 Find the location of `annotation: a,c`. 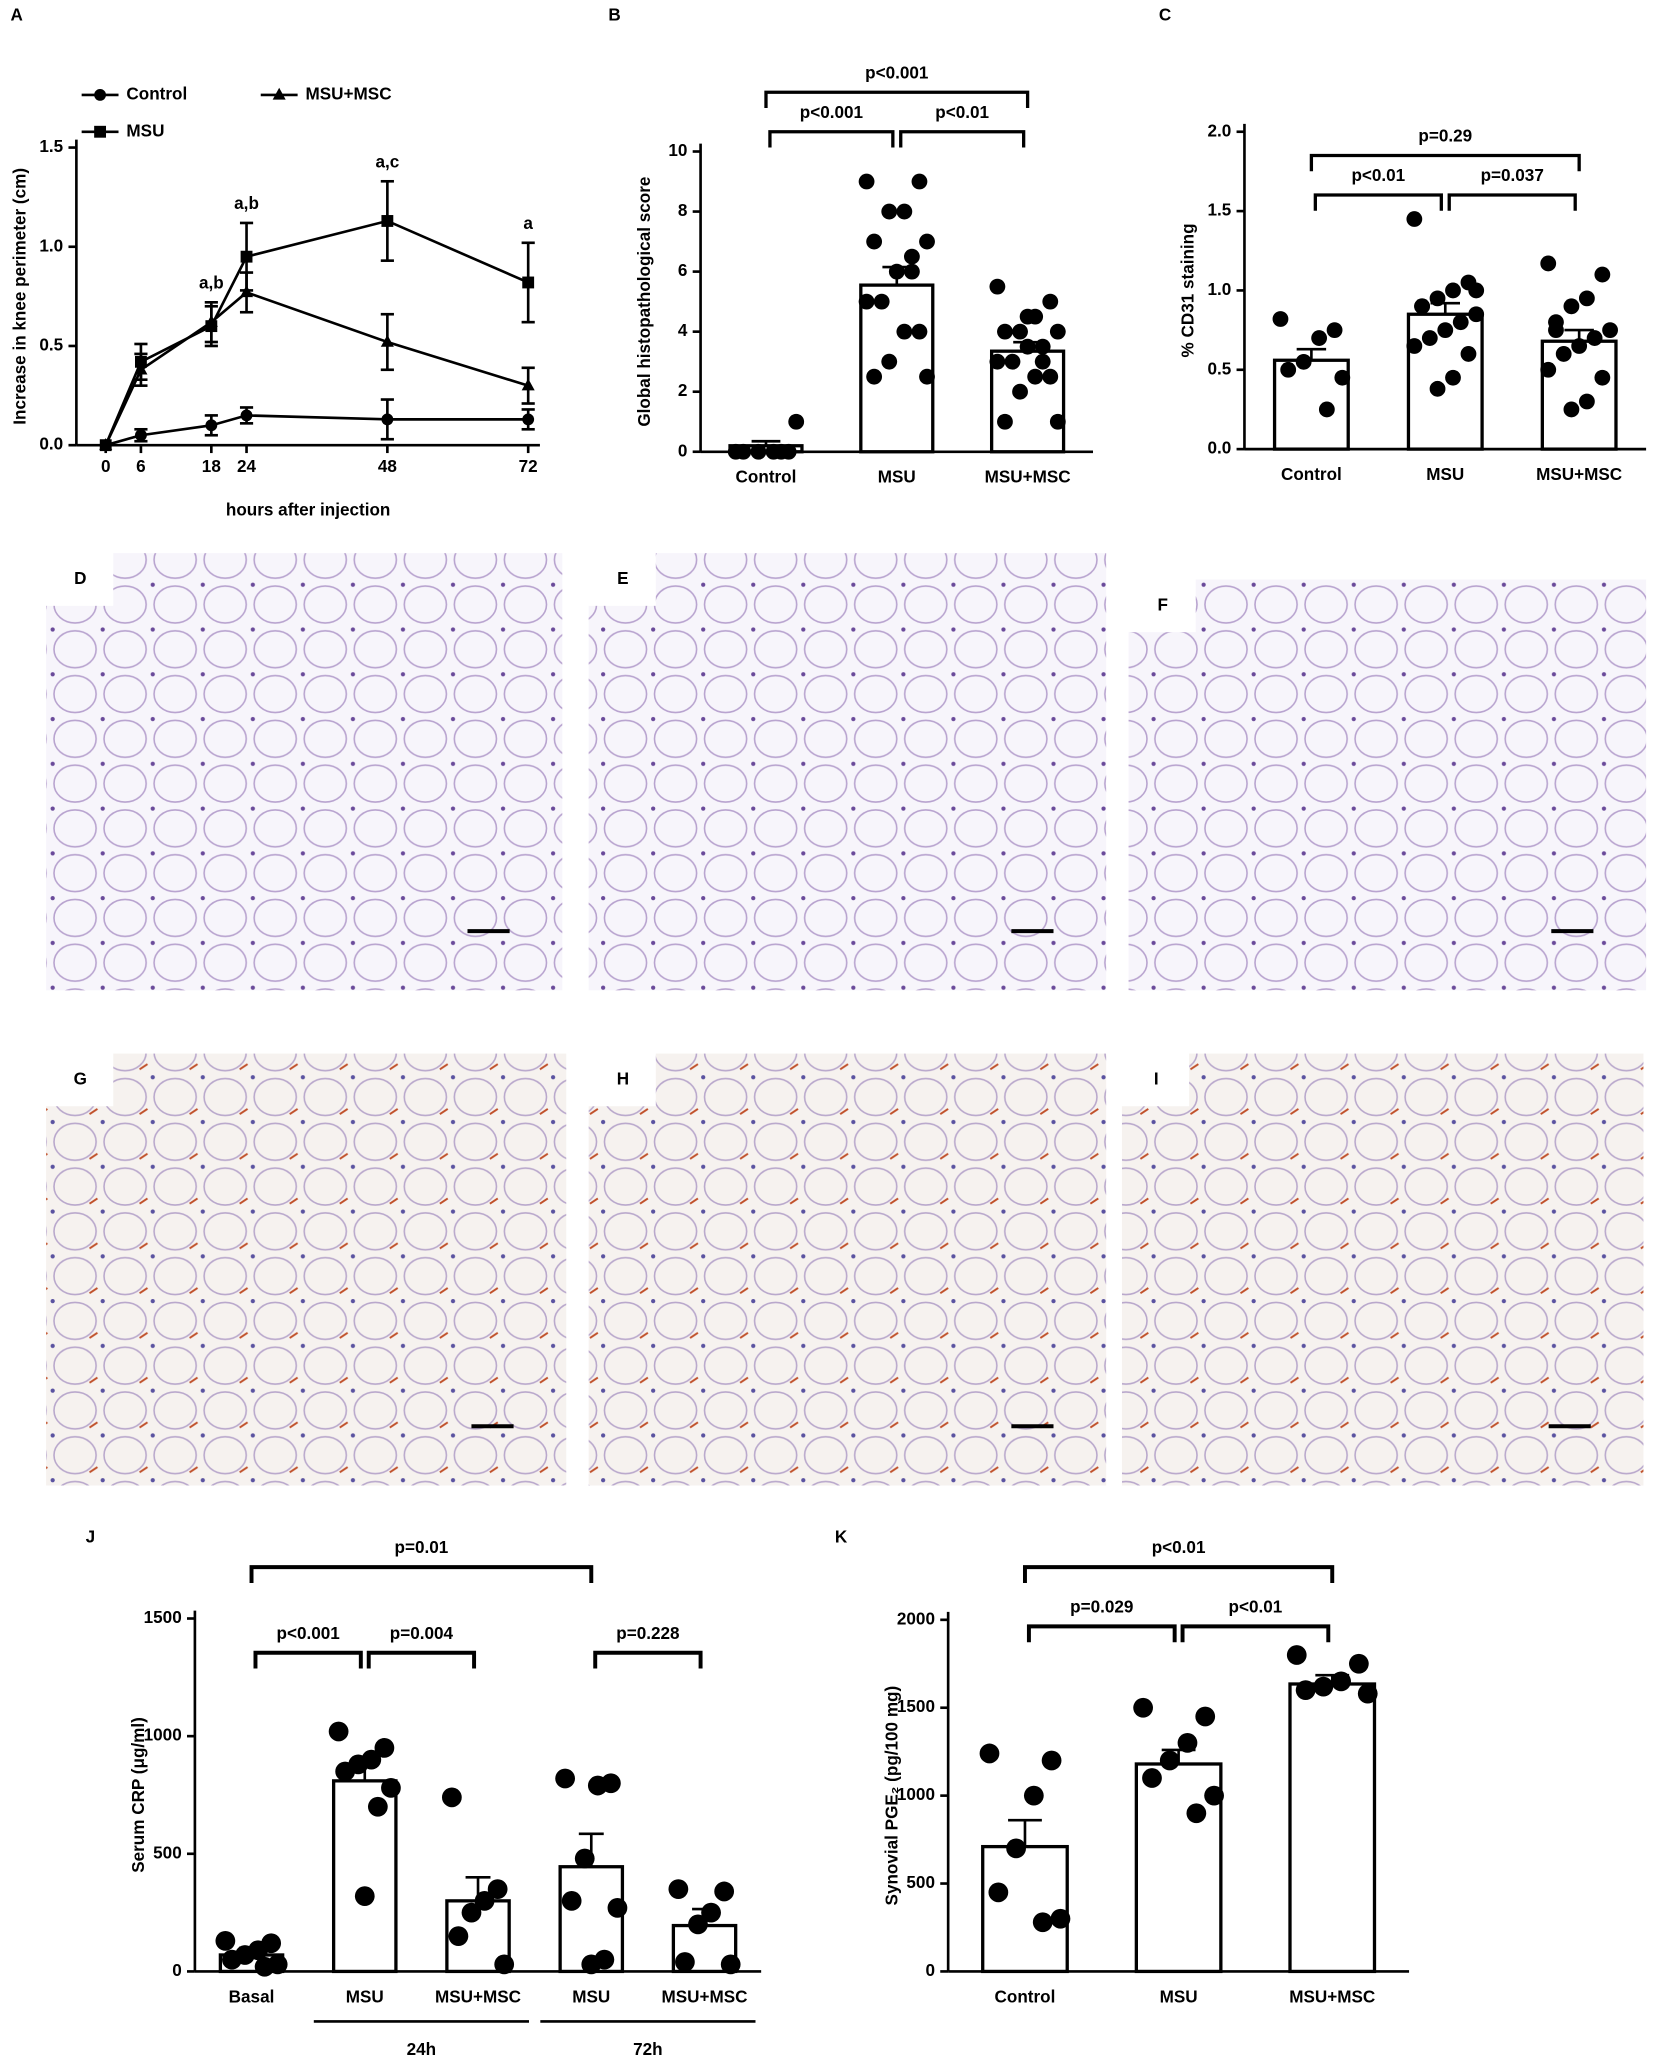

annotation: a,c is located at coordinates (387, 161).